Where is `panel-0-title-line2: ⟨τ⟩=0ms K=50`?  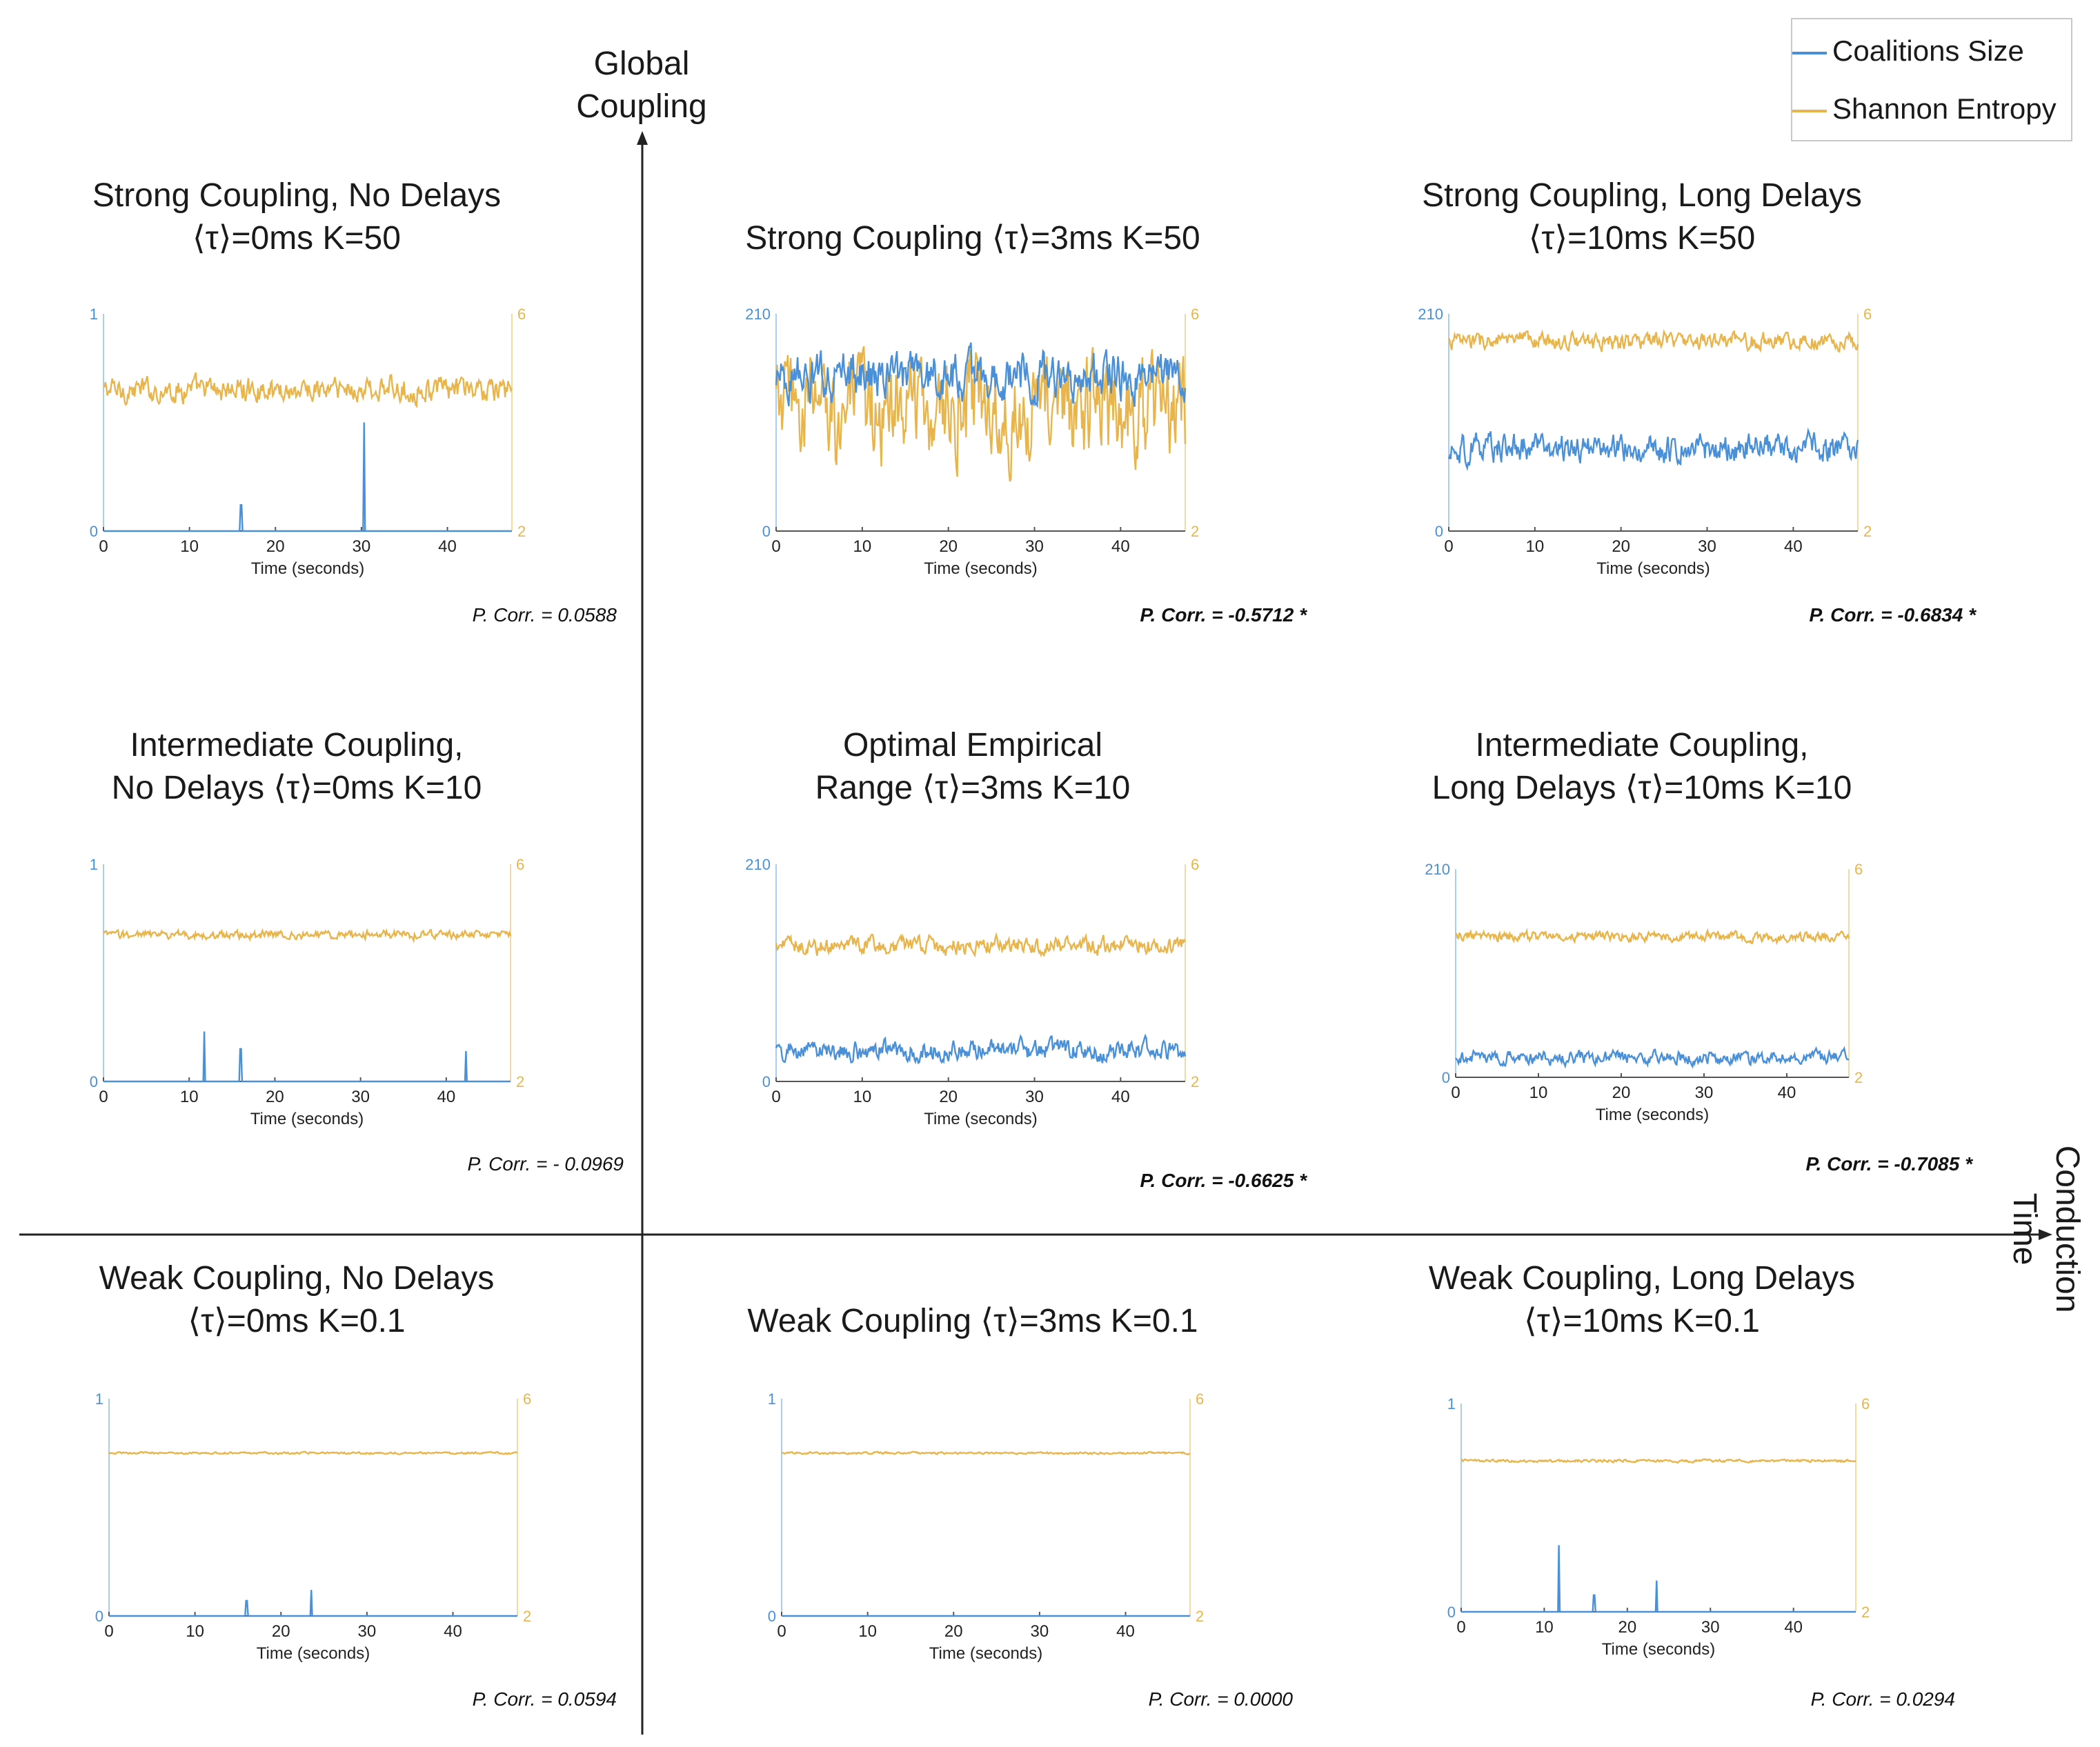 panel-0-title-line2: ⟨τ⟩=0ms K=50 is located at coordinates (296, 238).